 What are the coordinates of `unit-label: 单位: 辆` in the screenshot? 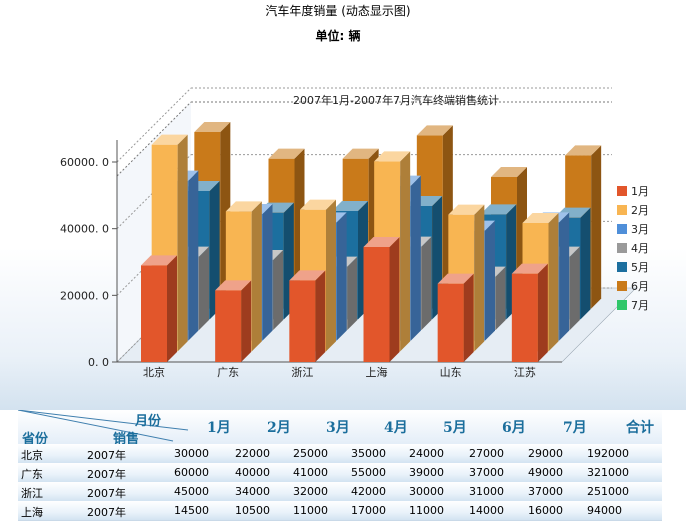 It's located at (338, 36).